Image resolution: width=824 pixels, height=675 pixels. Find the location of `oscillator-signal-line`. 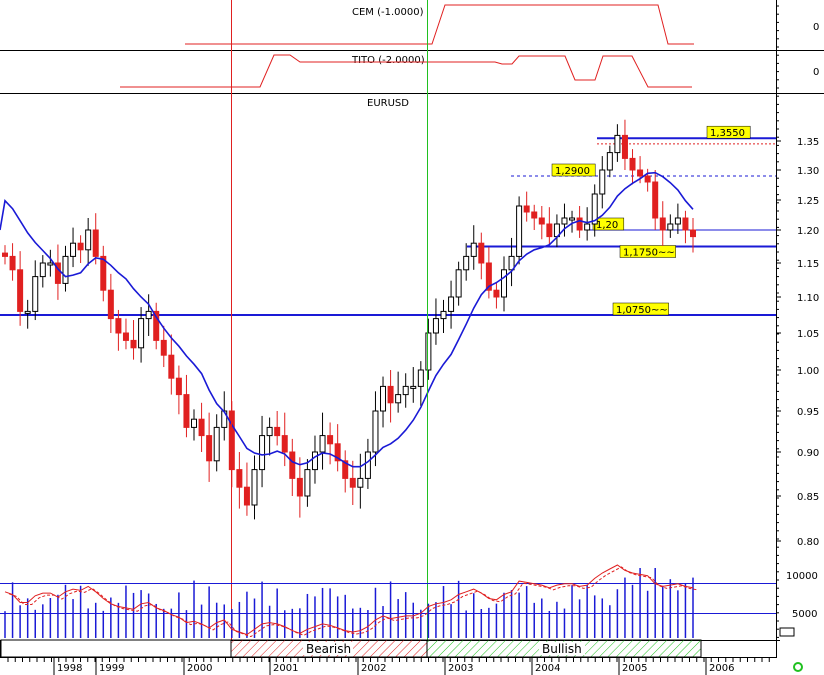

oscillator-signal-line is located at coordinates (353, 602).